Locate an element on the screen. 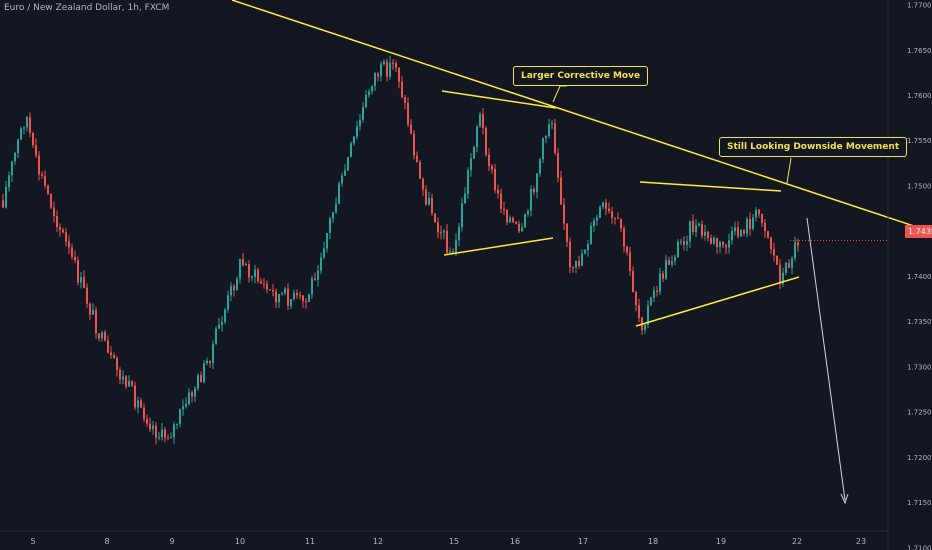 This screenshot has width=932, height=550. x-tick-label: 10 is located at coordinates (240, 541).